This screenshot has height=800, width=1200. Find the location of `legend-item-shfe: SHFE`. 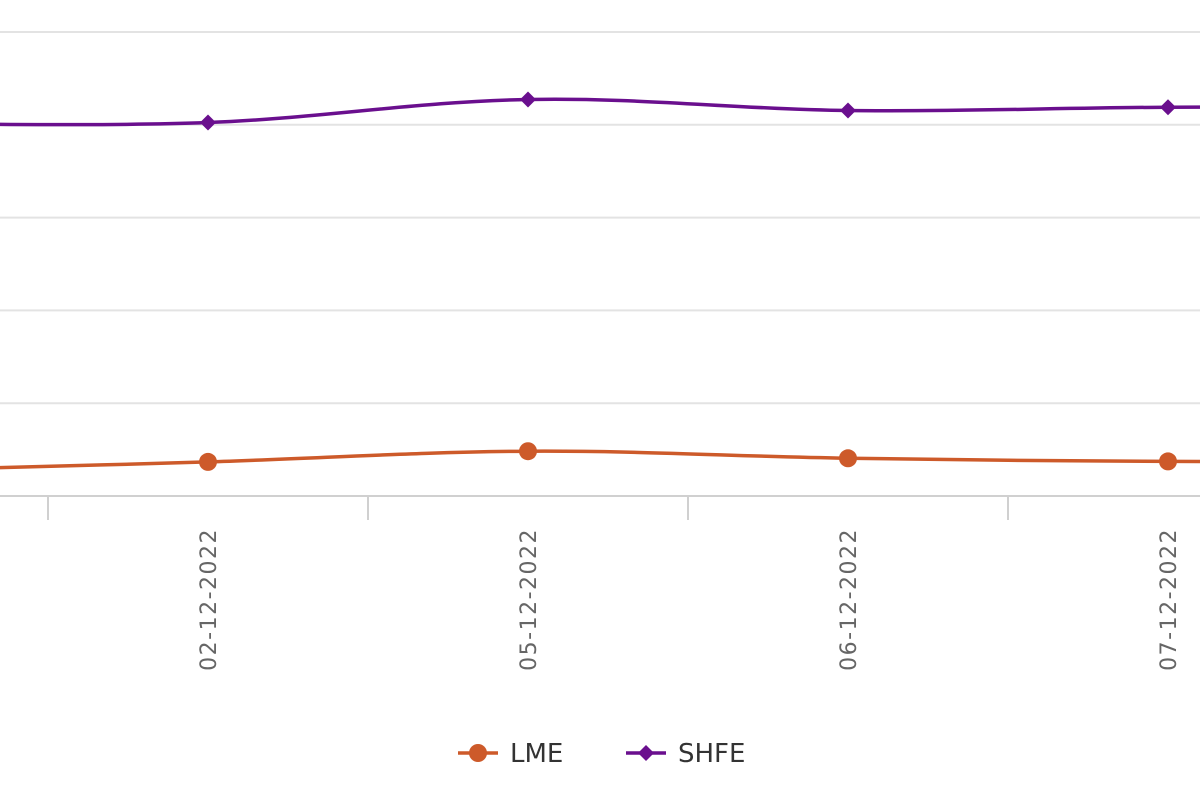

legend-item-shfe: SHFE is located at coordinates (685, 754).